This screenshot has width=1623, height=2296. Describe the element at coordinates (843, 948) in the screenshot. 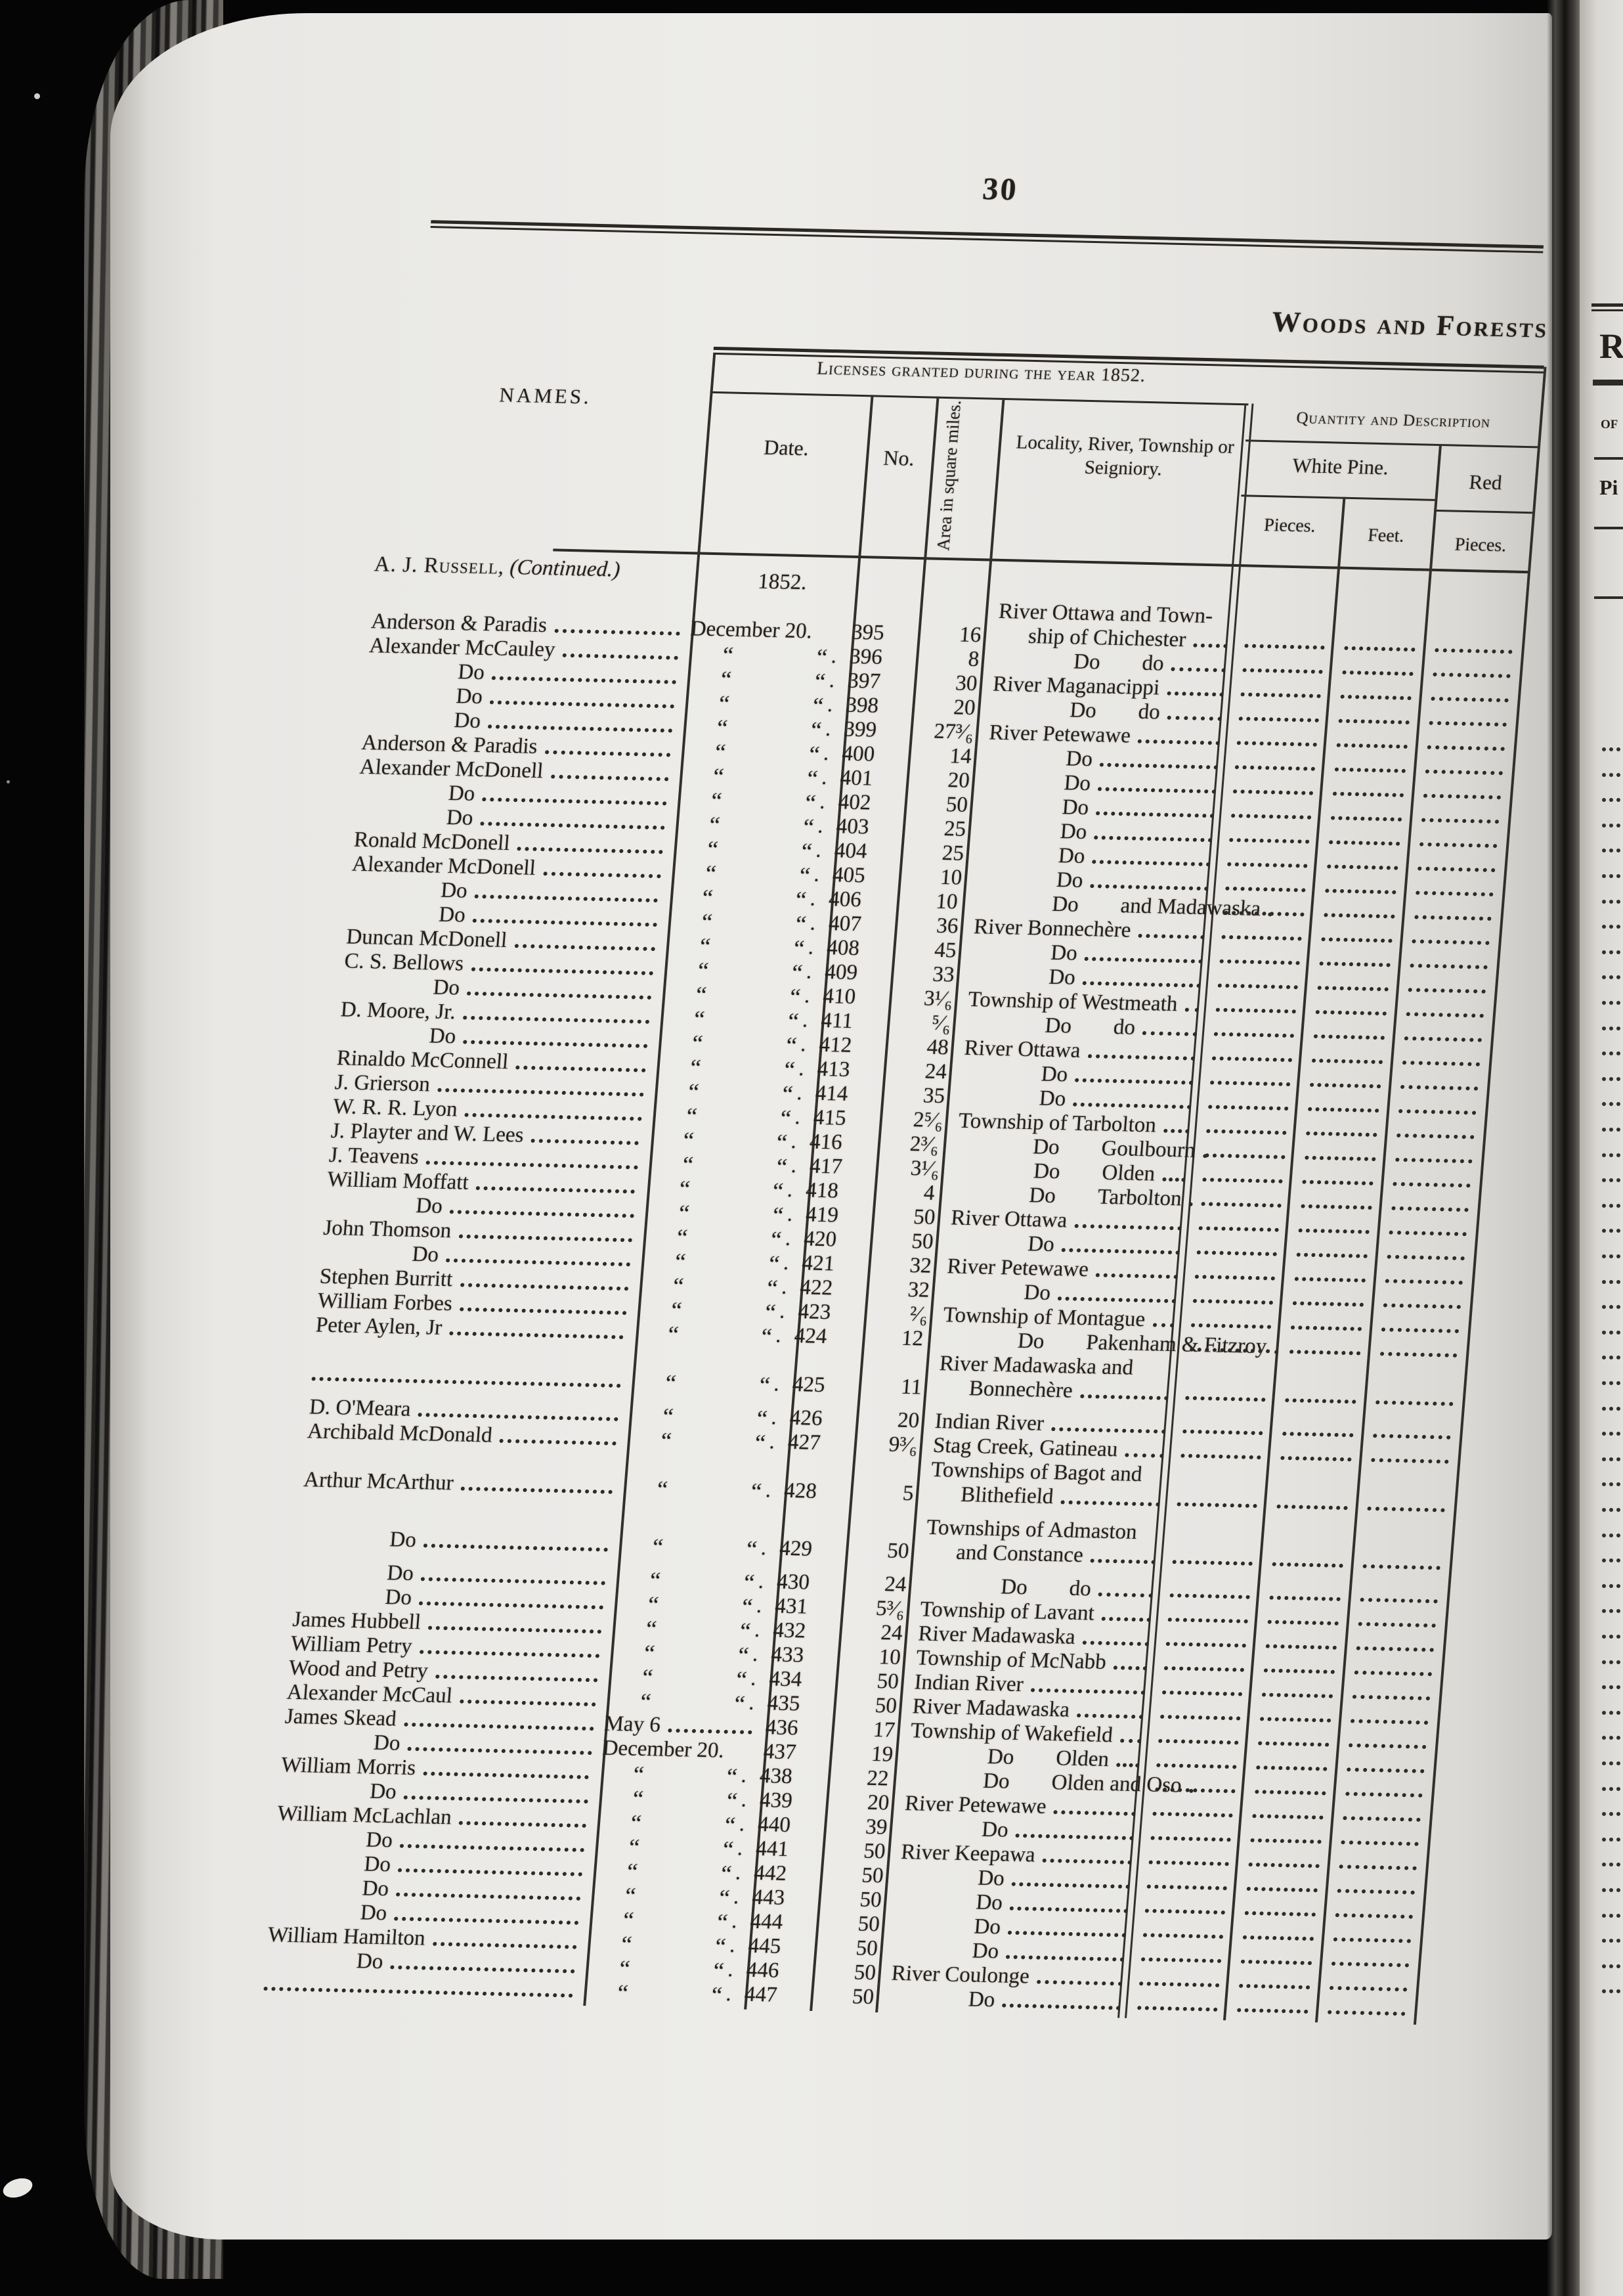

I see `license-number: 408` at that location.